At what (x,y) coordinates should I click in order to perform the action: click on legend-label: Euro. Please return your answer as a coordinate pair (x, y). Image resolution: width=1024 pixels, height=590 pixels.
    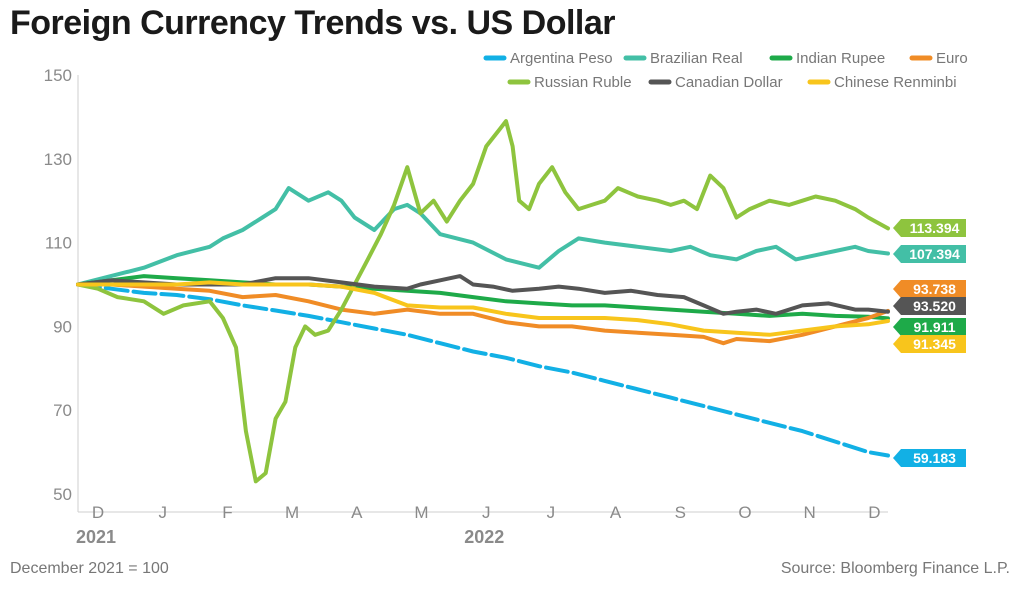
    Looking at the image, I should click on (952, 58).